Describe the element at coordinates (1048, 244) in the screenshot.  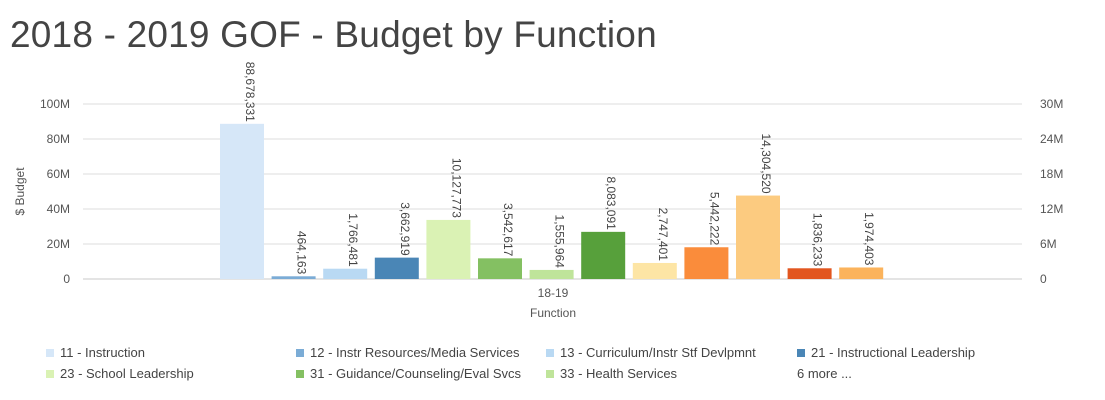
I see `y2-tick-label: 6M` at that location.